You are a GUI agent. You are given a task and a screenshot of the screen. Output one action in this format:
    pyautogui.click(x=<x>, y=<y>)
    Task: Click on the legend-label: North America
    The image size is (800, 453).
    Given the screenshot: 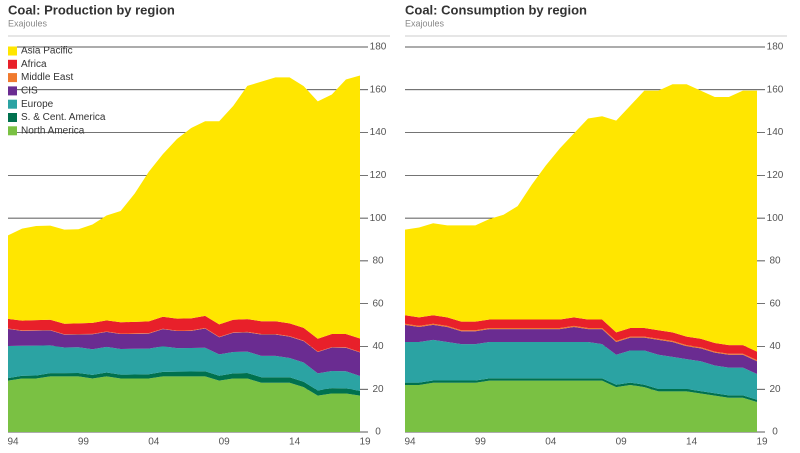 What is the action you would take?
    pyautogui.click(x=53, y=130)
    